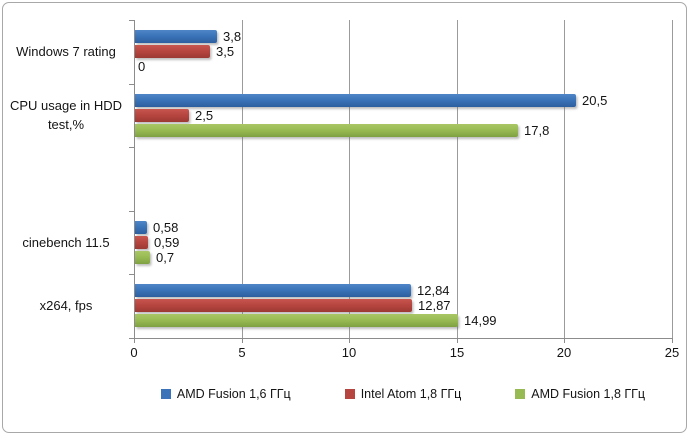  What do you see at coordinates (232, 36) in the screenshot?
I see `value-label: 3,8` at bounding box center [232, 36].